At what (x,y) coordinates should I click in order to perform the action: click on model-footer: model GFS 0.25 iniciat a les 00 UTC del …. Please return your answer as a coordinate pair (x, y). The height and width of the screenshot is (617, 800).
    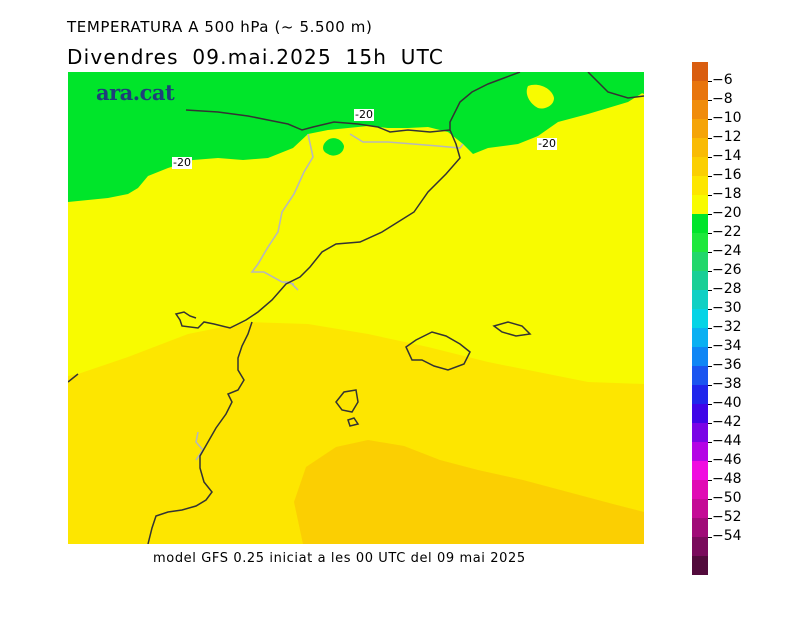
    Looking at the image, I should click on (339, 558).